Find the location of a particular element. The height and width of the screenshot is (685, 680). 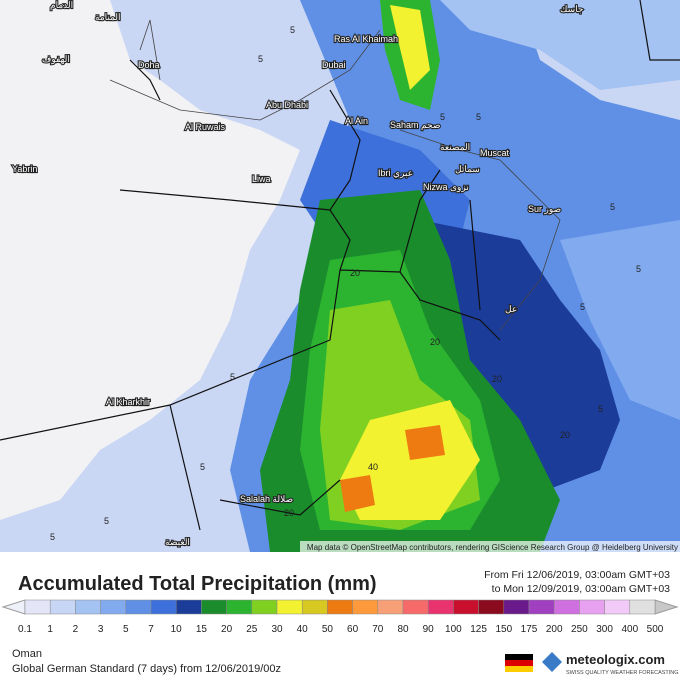

over-arrow is located at coordinates (666, 607).